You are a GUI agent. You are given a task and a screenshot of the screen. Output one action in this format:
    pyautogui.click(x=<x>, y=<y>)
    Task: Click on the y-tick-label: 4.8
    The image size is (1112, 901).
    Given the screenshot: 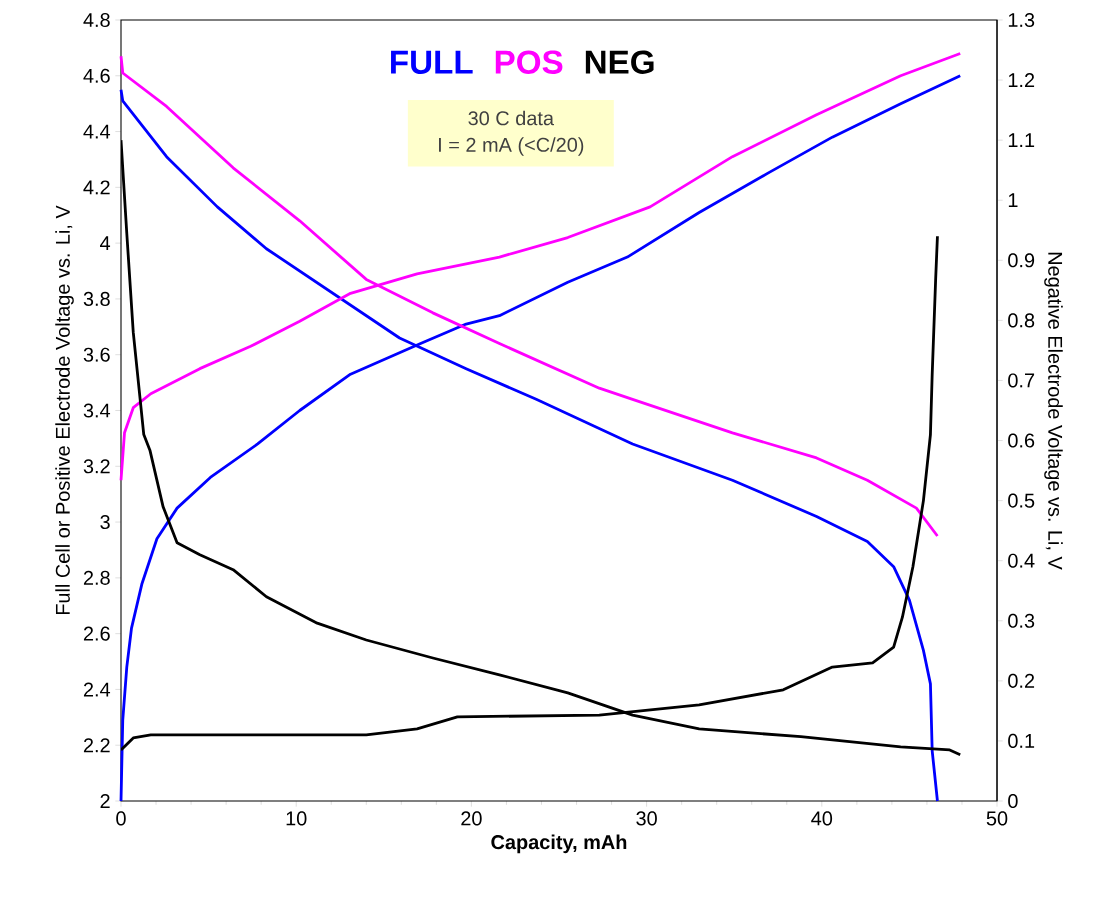 What is the action you would take?
    pyautogui.click(x=96, y=20)
    